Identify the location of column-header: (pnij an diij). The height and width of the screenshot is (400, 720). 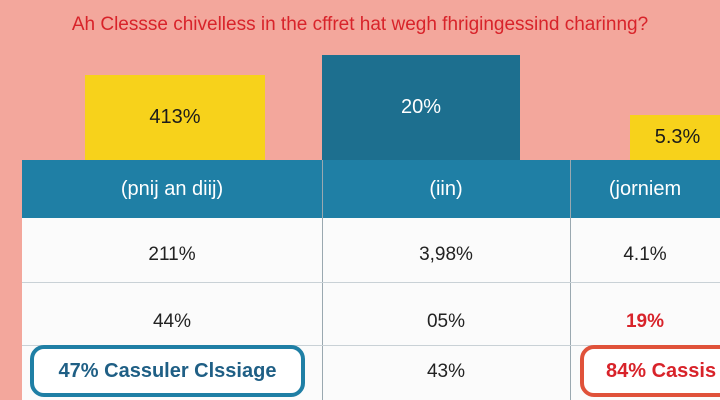
(172, 189).